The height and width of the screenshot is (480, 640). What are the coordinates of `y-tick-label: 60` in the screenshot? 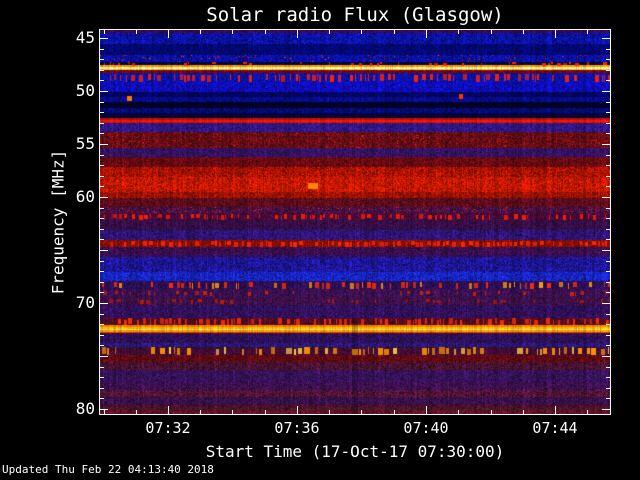 It's located at (85, 196).